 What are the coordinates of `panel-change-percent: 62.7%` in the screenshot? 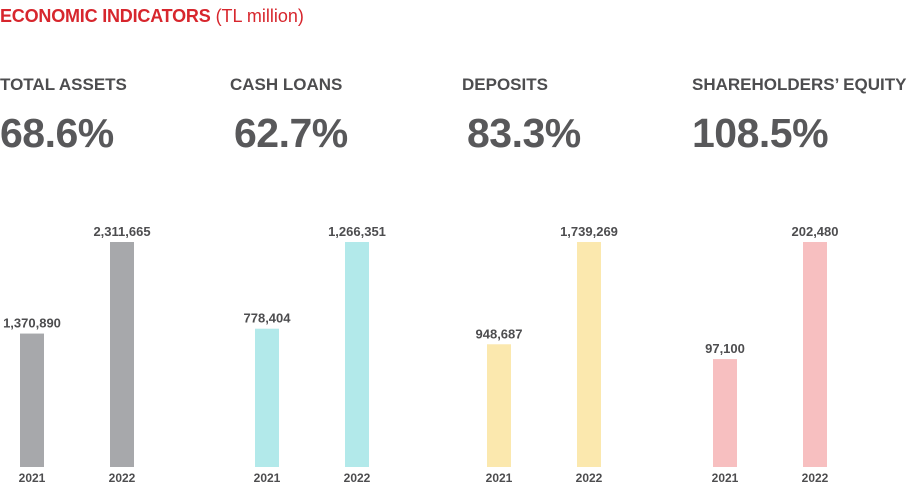 It's located at (291, 133).